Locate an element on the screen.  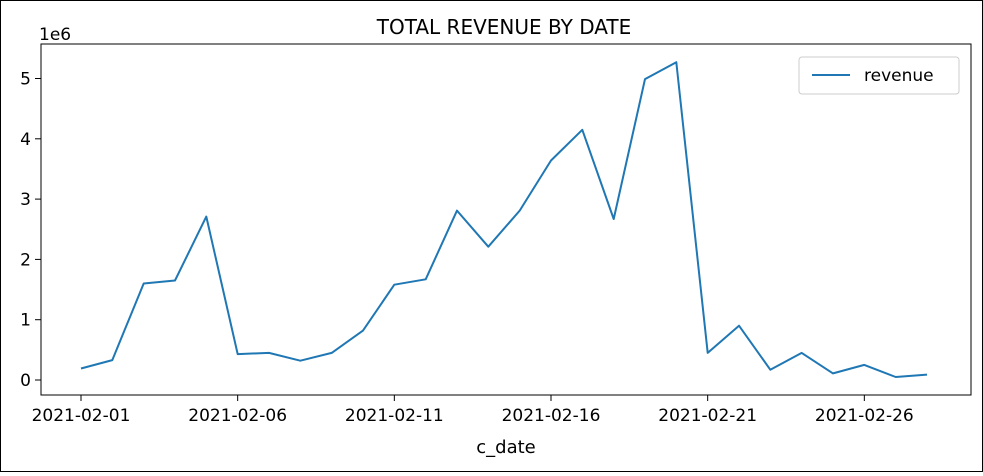
x-tick-label: 2021-02-16 is located at coordinates (551, 416).